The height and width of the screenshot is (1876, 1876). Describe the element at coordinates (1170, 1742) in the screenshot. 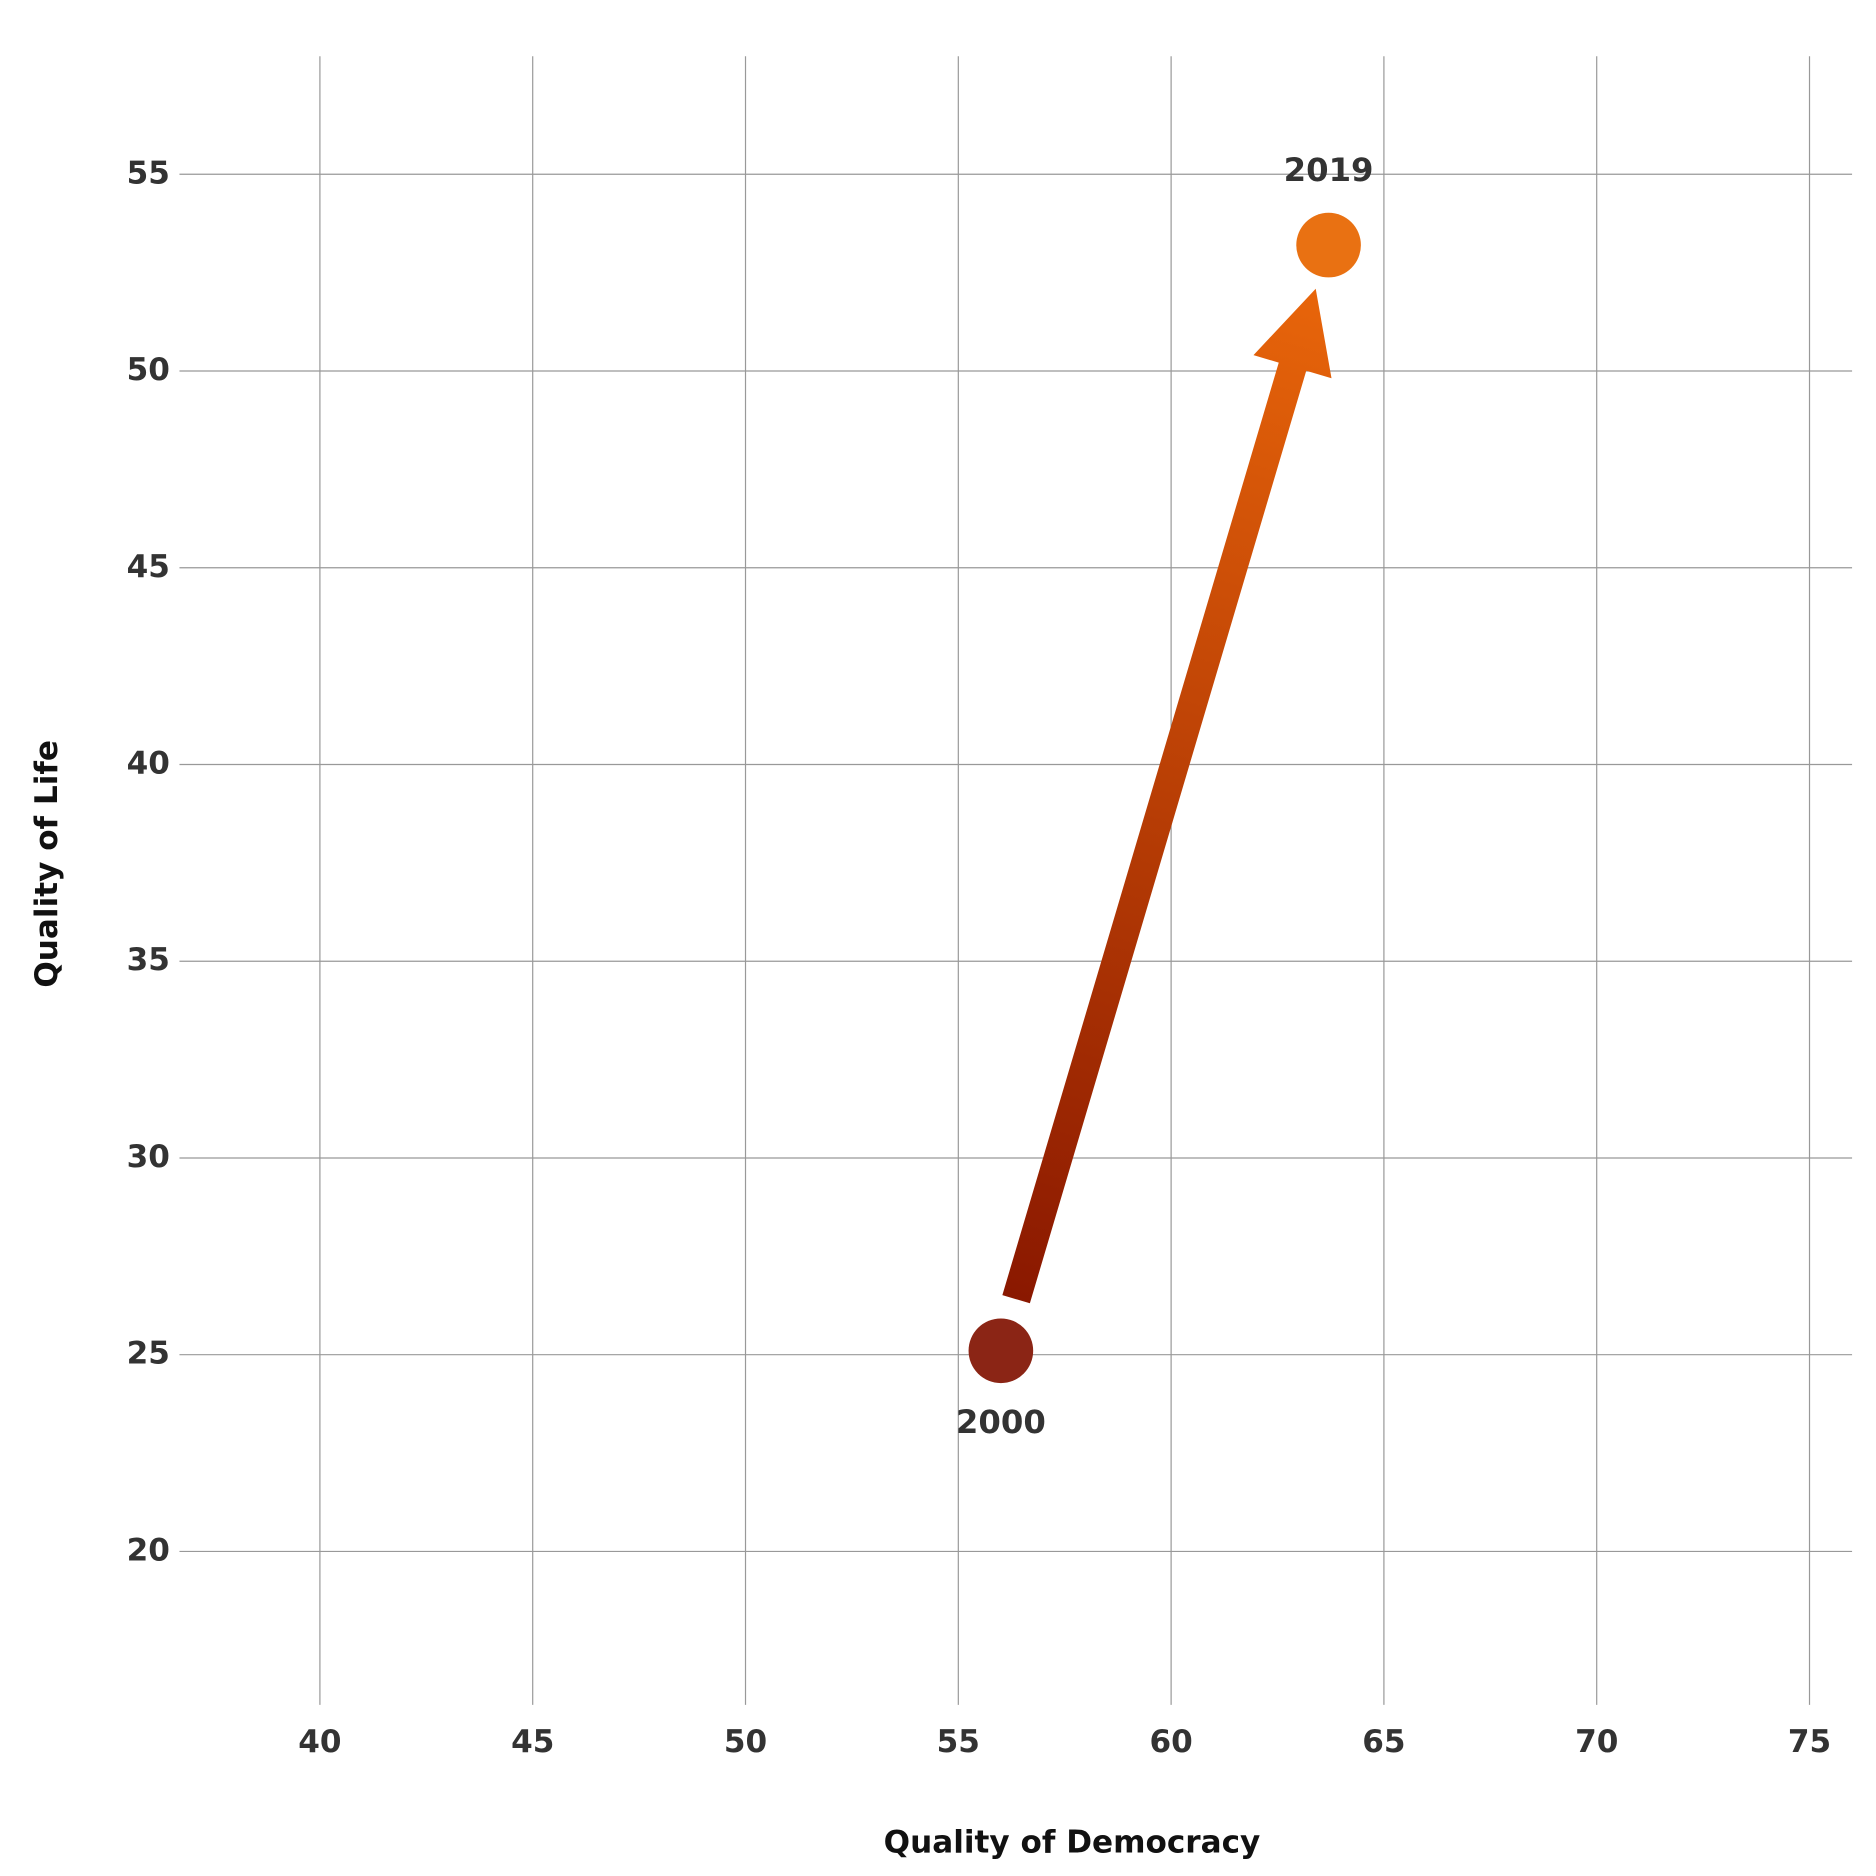

I see `x-tick-label: 60` at that location.